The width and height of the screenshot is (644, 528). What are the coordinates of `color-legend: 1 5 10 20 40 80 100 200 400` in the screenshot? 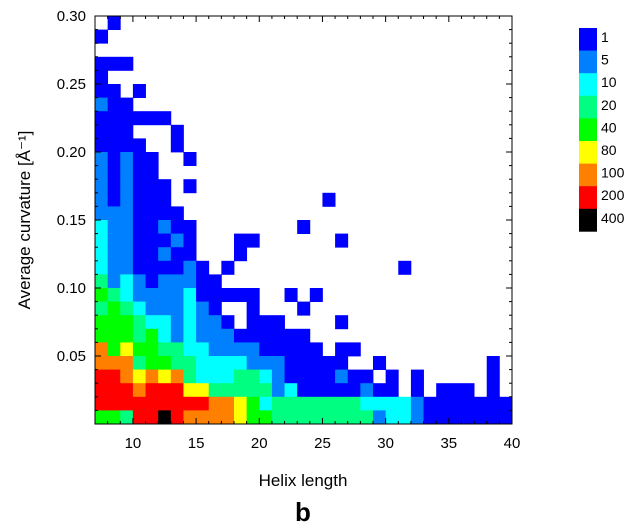 It's located at (602, 130).